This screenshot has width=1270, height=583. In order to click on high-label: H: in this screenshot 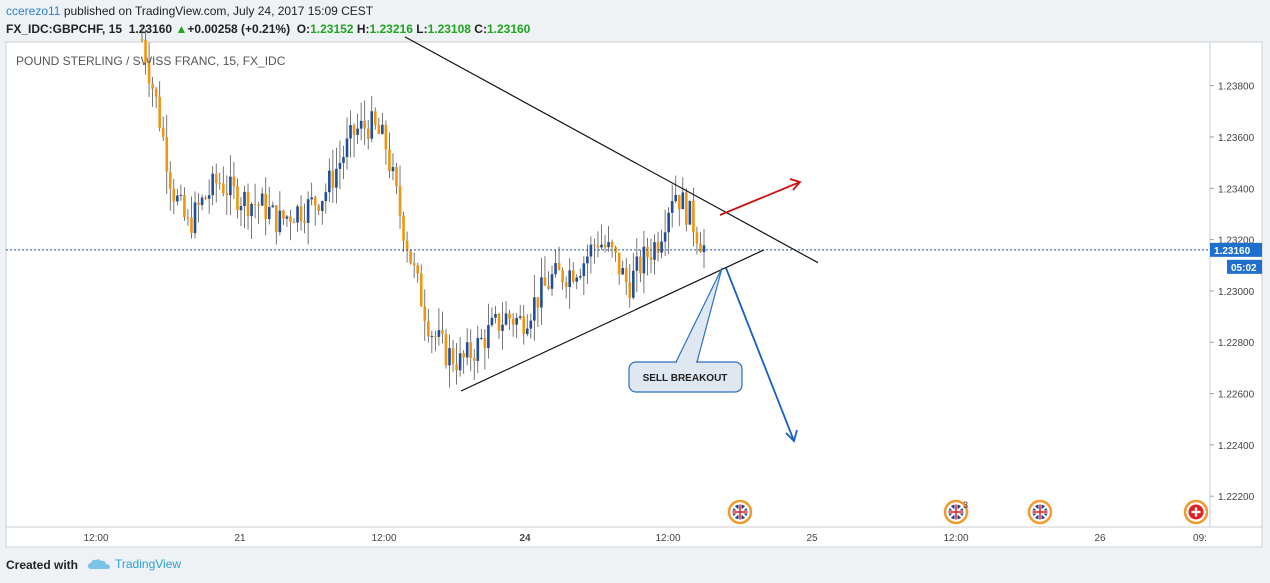, I will do `click(363, 29)`.